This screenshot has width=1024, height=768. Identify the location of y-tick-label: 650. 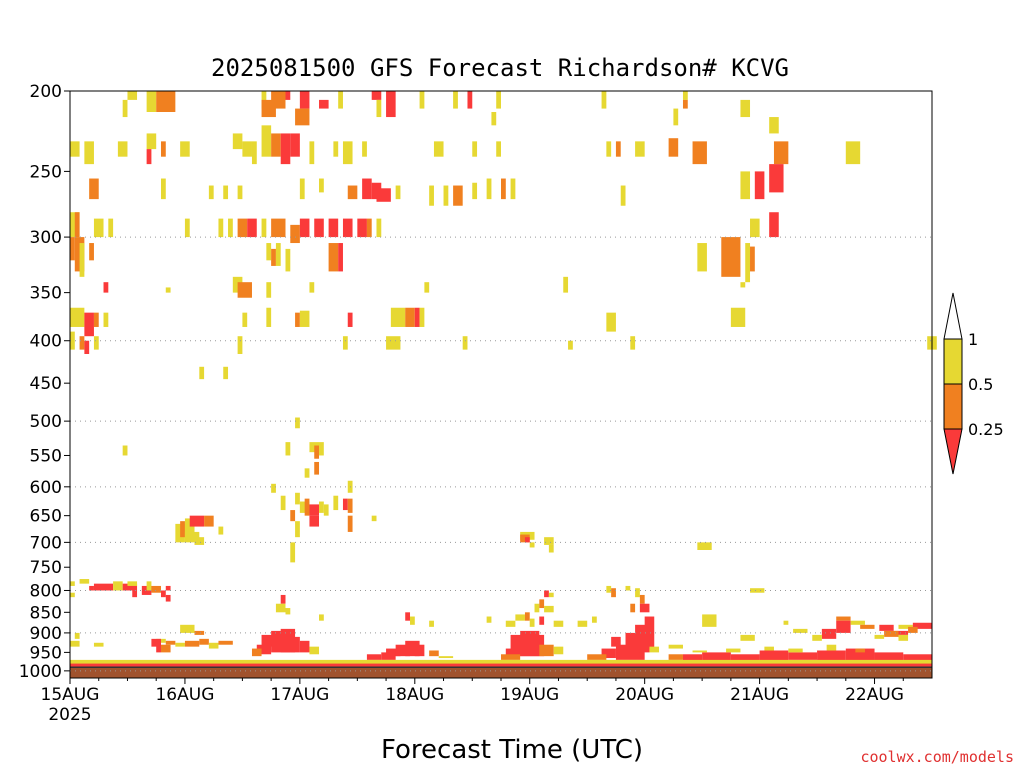
(46, 517).